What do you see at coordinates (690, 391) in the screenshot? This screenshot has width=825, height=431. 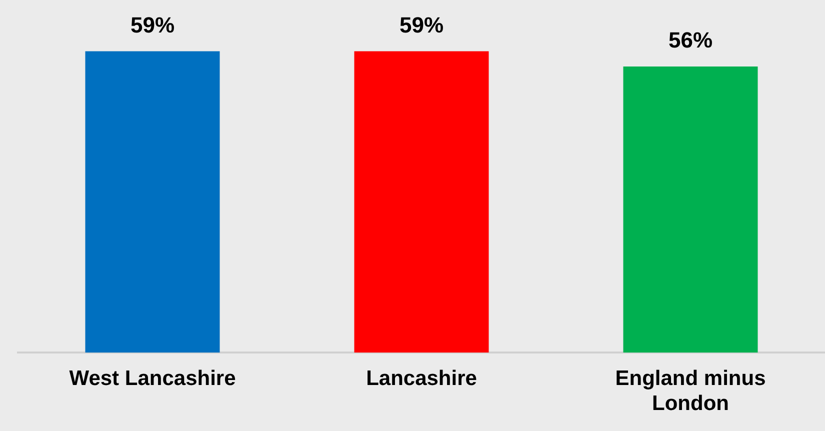 I see `x-tick-label: England minus London` at bounding box center [690, 391].